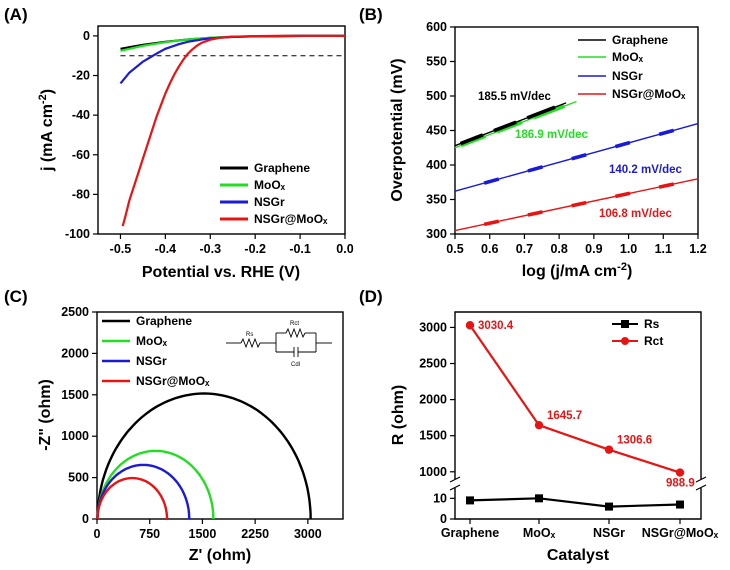  Describe the element at coordinates (628, 249) in the screenshot. I see `x-tick-label: 1.0` at that location.